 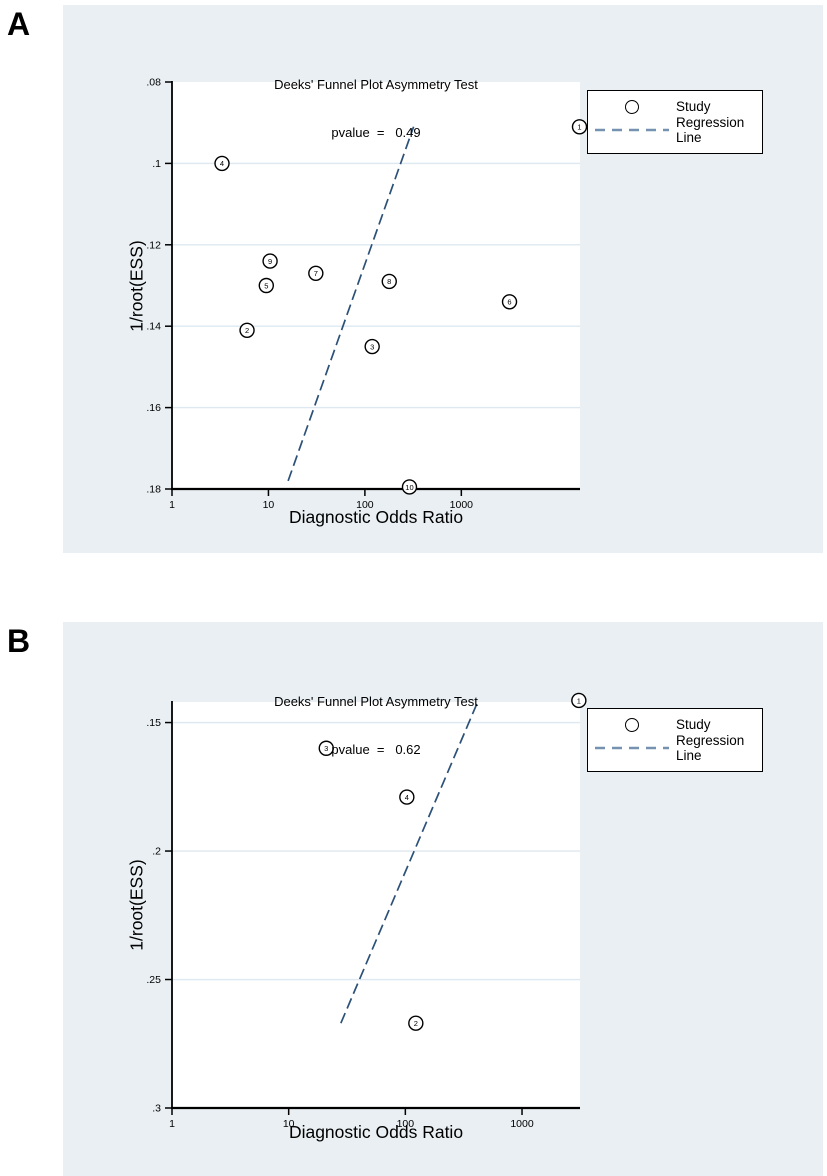 I want to click on chart-b-pvalue: pvalue = 0.62, so click(x=376, y=749).